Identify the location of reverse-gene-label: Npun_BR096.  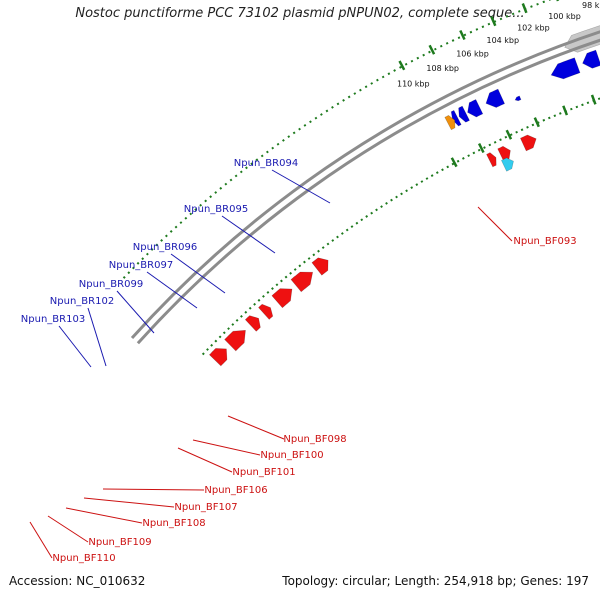
(165, 247).